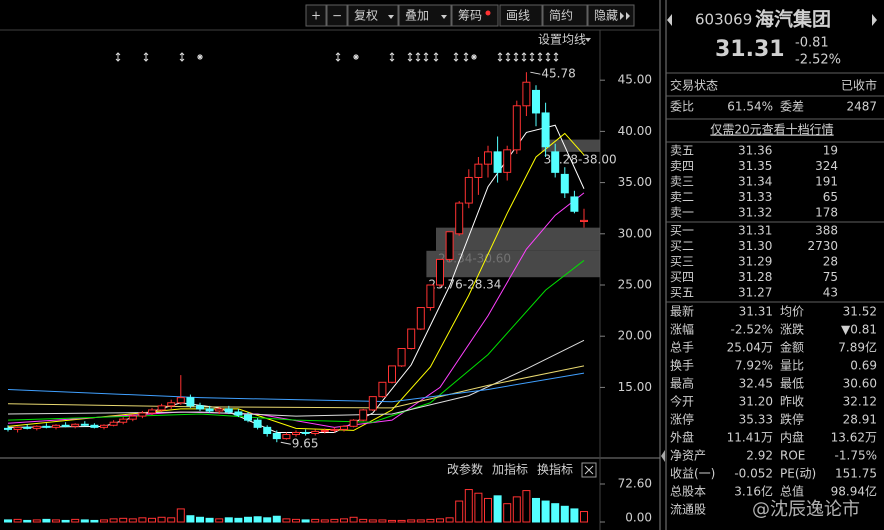  What do you see at coordinates (555, 469) in the screenshot?
I see `indicator-button: 换指标` at bounding box center [555, 469].